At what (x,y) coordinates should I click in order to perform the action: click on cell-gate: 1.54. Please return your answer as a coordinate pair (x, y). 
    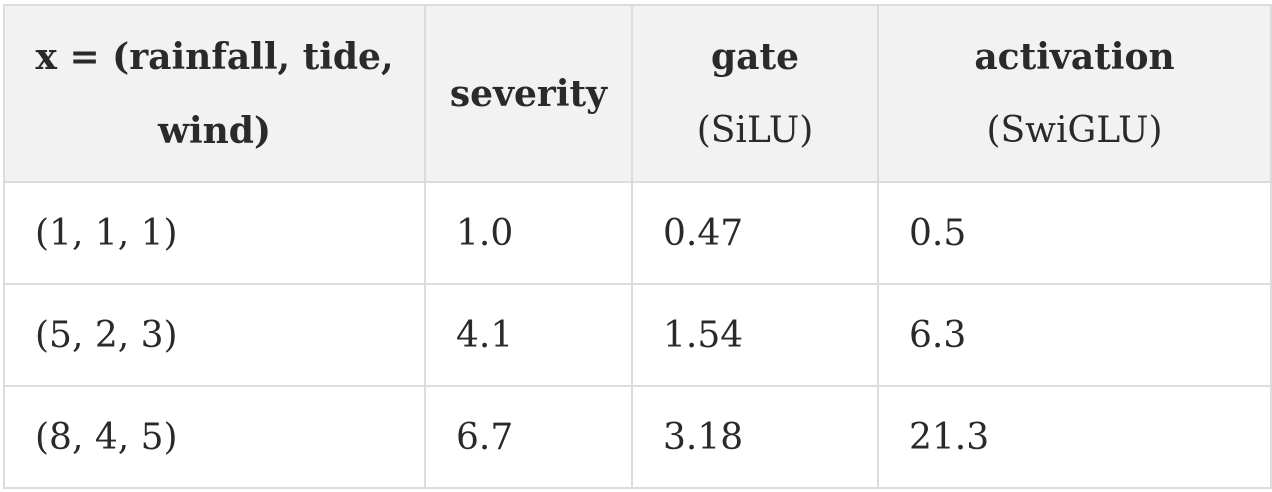
    Looking at the image, I should click on (755, 335).